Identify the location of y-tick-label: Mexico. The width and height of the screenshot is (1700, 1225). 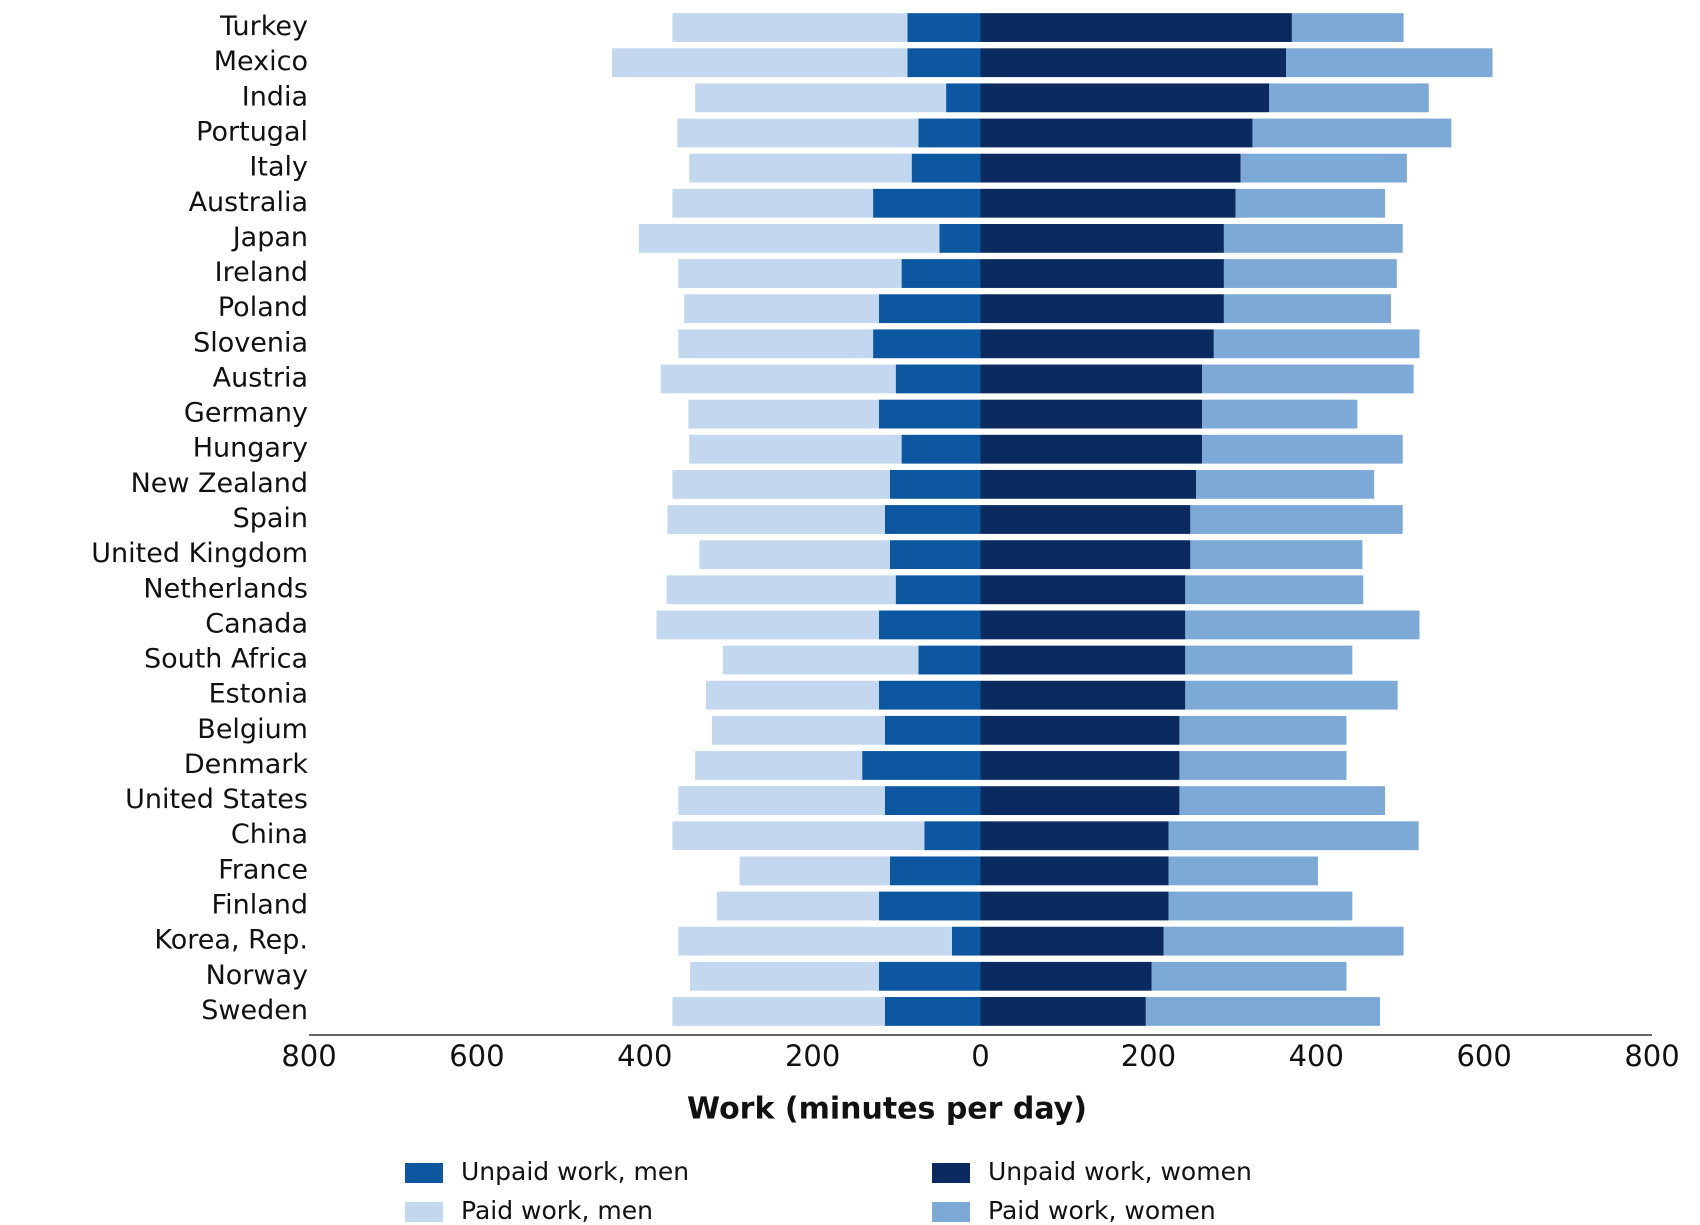
(261, 61).